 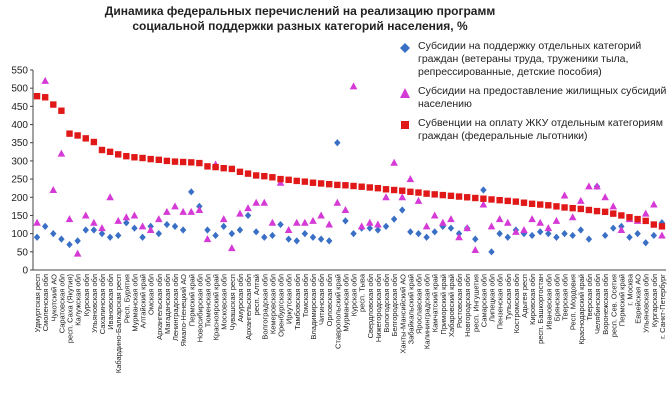 What do you see at coordinates (589, 297) in the screenshot?
I see `x-tick-label: Тверская обл` at bounding box center [589, 297].